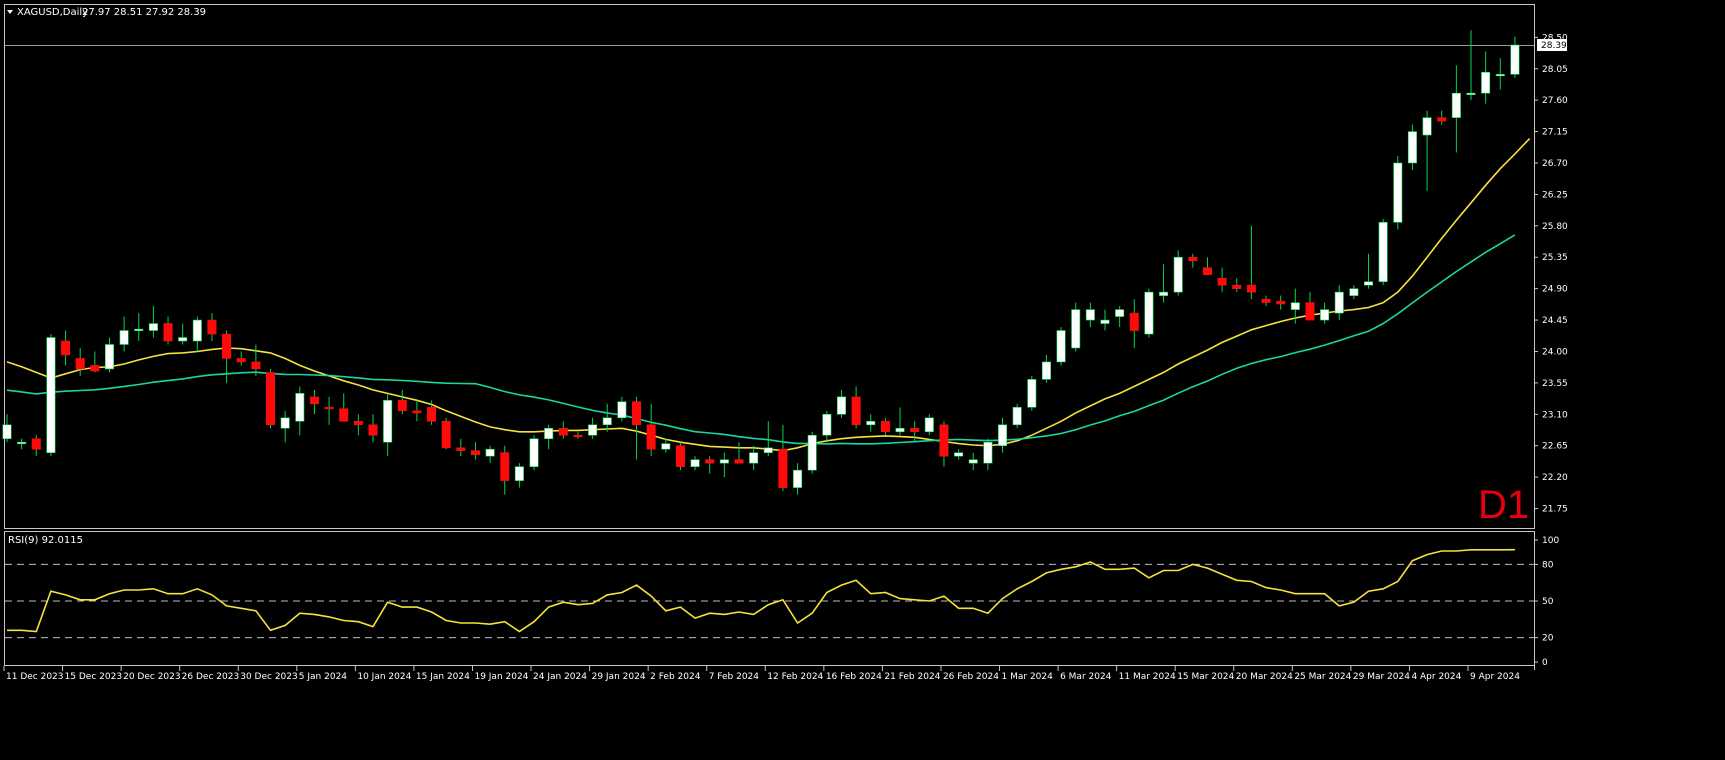 Image resolution: width=1725 pixels, height=760 pixels. Describe the element at coordinates (560, 677) in the screenshot. I see `date-tick-label: 24 Jan 2024` at that location.